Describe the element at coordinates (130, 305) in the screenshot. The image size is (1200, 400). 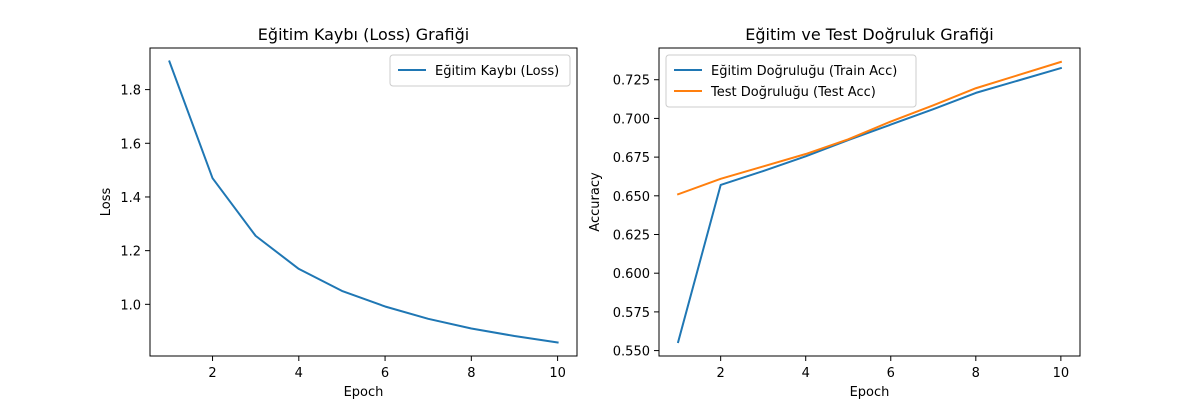
I see `y-tick-label: 1.0` at that location.